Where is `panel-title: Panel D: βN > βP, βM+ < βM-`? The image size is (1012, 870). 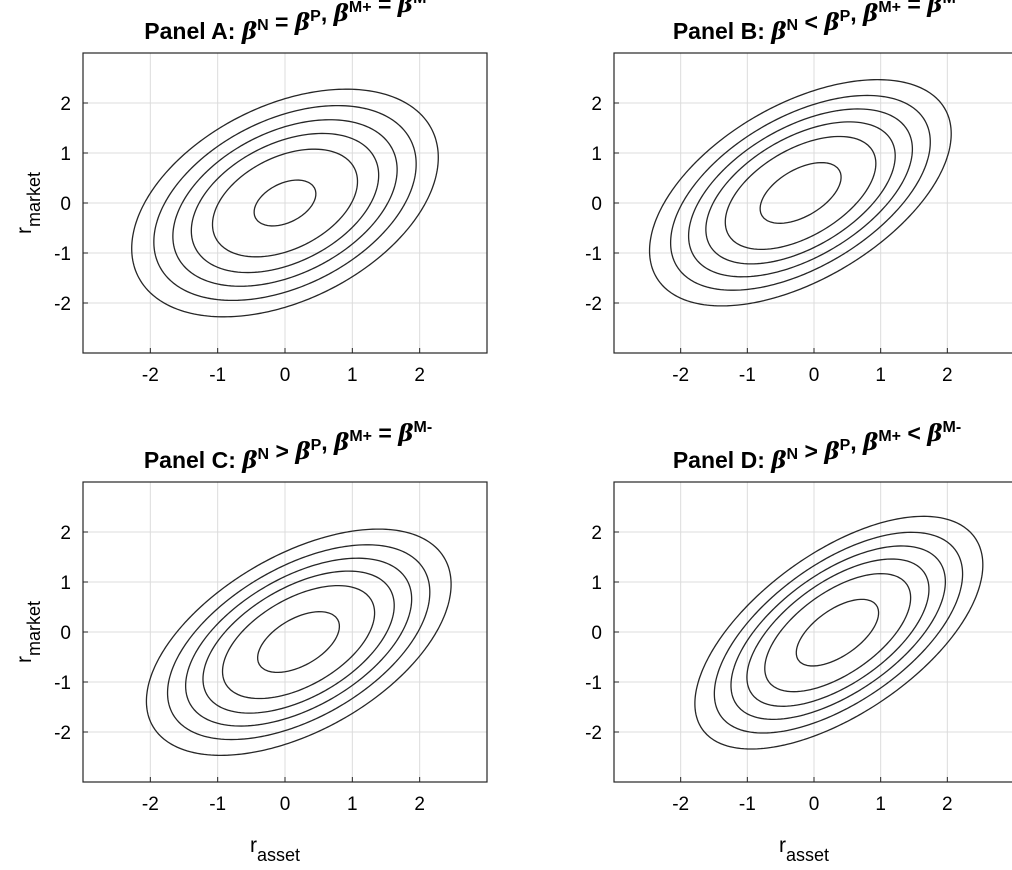 panel-title: Panel D: βN > βP, βM+ < βM- is located at coordinates (817, 446).